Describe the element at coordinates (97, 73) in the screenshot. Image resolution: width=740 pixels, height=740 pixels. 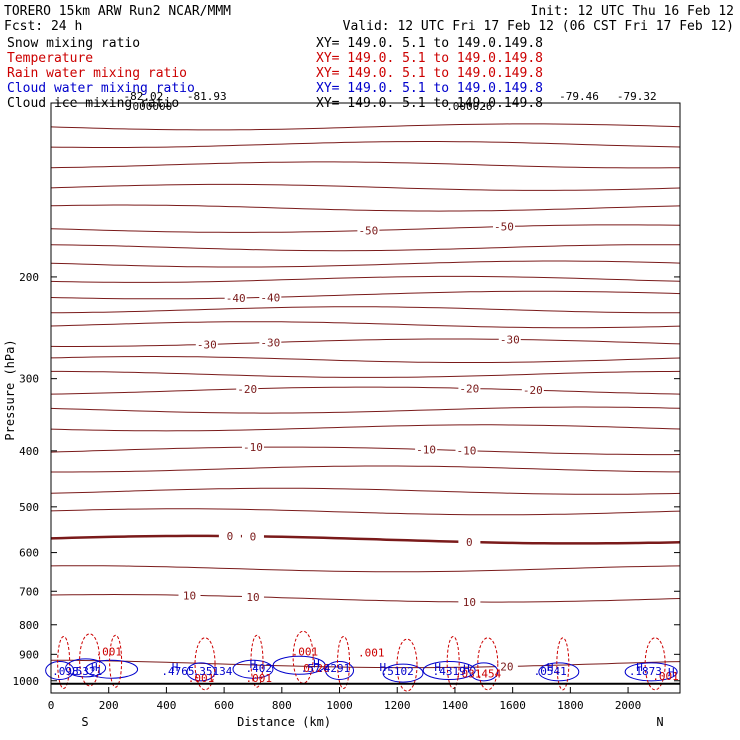
I see `legend-label: Rain water mixing ratio` at that location.